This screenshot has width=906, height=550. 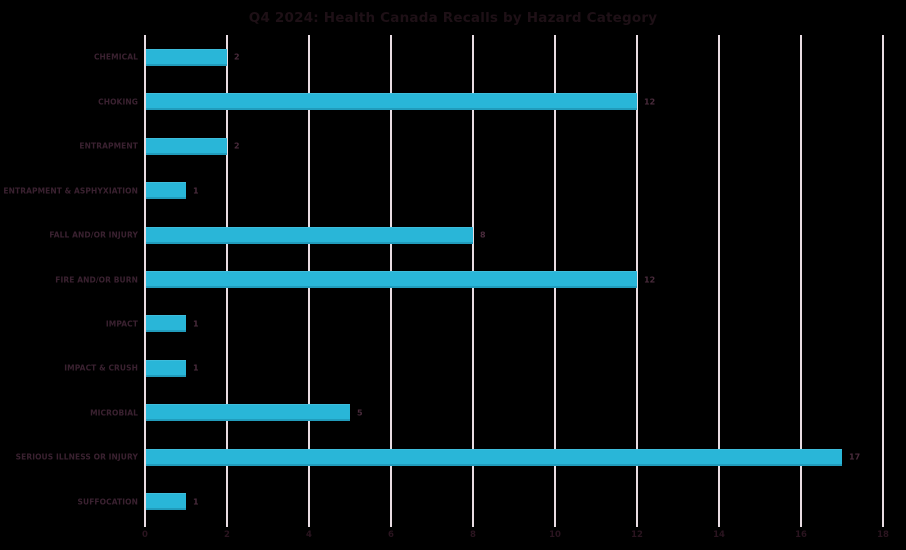 What do you see at coordinates (107, 502) in the screenshot?
I see `category-label: SUFFOCATION` at bounding box center [107, 502].